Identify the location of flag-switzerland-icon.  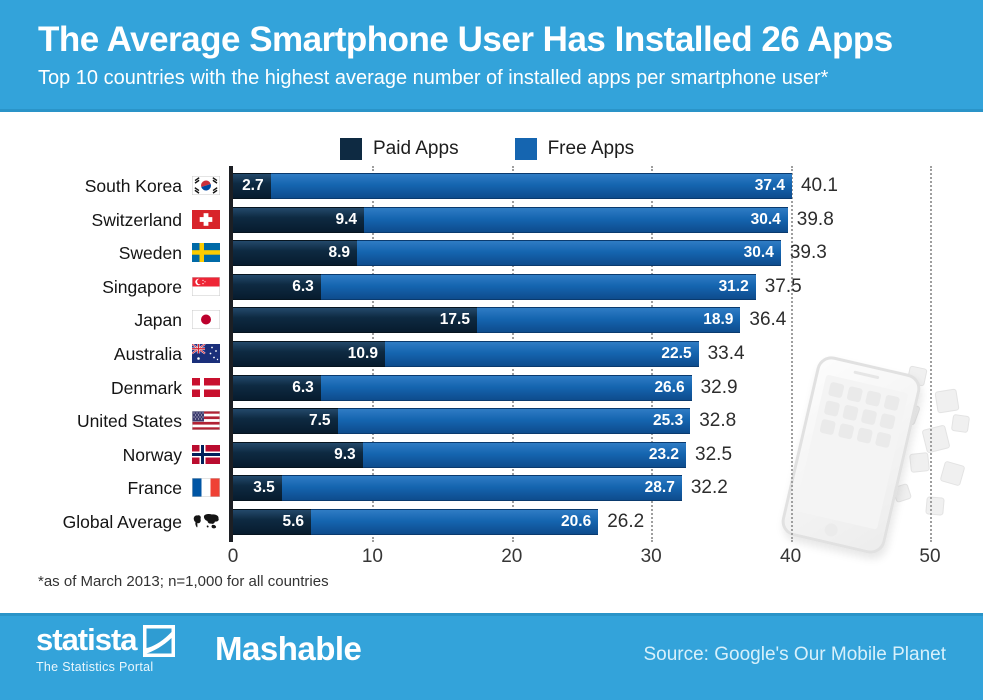
(206, 219).